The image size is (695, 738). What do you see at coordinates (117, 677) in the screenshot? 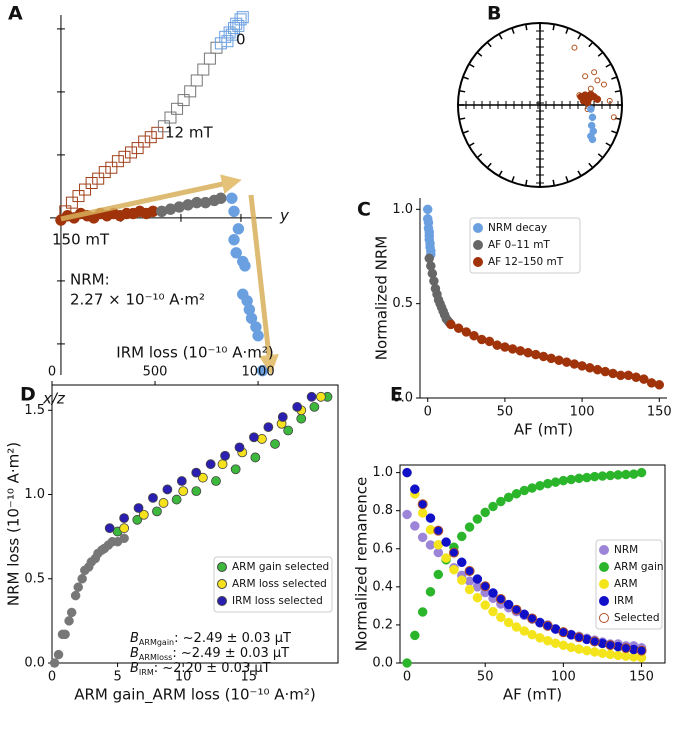
I see `x-tick-label: 5` at bounding box center [117, 677].